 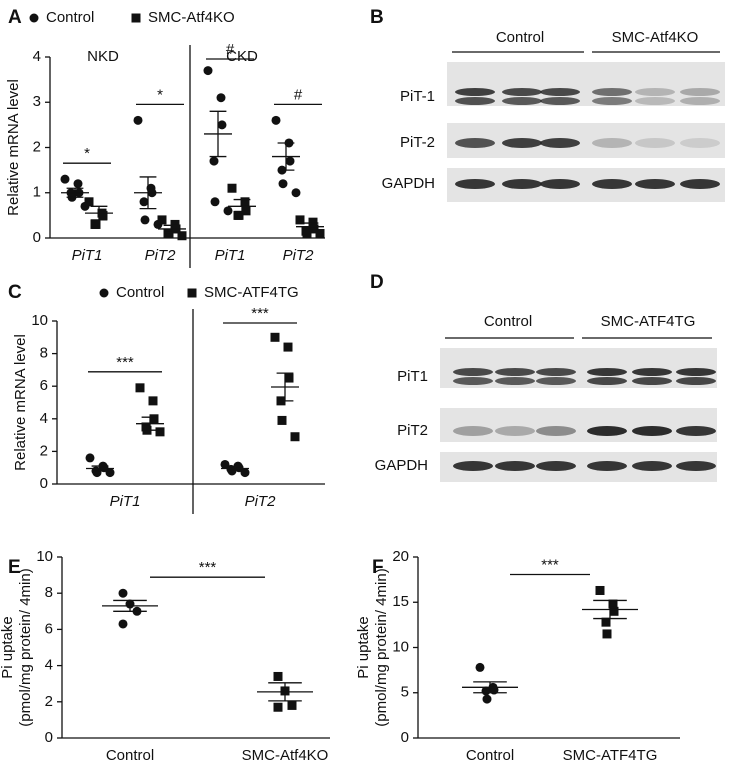 I want to click on y-tick-label: 1, so click(x=37, y=192).